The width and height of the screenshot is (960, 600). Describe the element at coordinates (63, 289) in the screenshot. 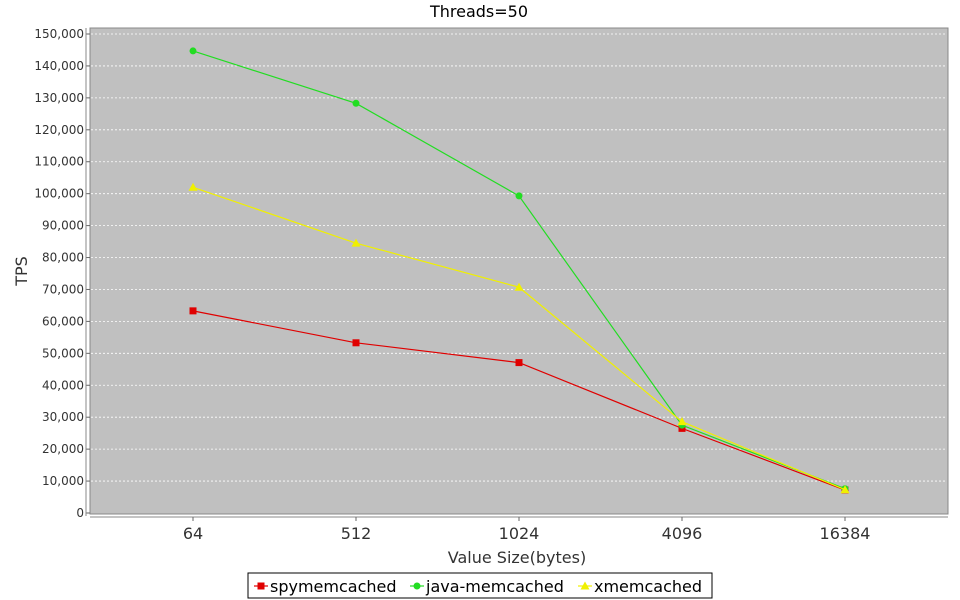

I see `y-tick-label: 70,000` at that location.